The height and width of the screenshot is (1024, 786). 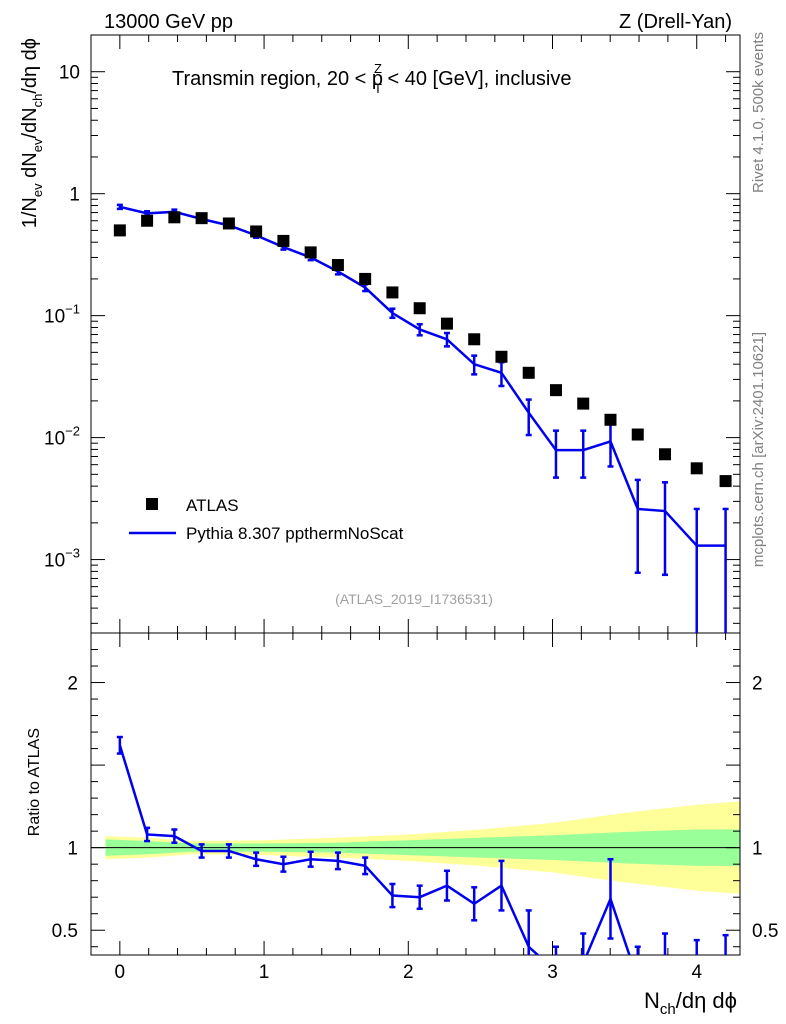 What do you see at coordinates (378, 88) in the screenshot?
I see `plot-title-sub: T` at bounding box center [378, 88].